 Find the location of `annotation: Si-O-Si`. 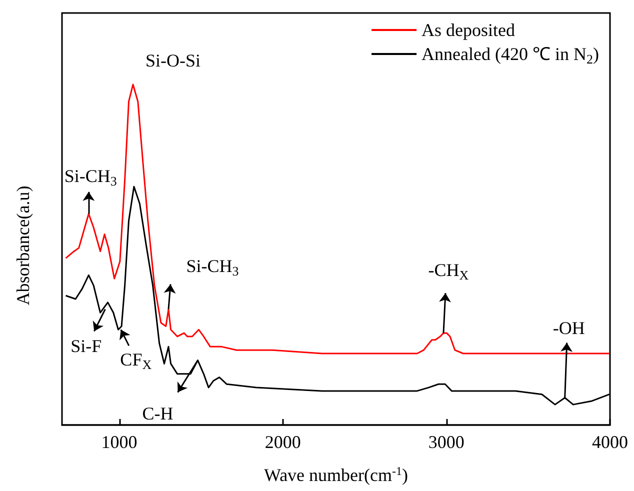

annotation: Si-O-Si is located at coordinates (172, 60).